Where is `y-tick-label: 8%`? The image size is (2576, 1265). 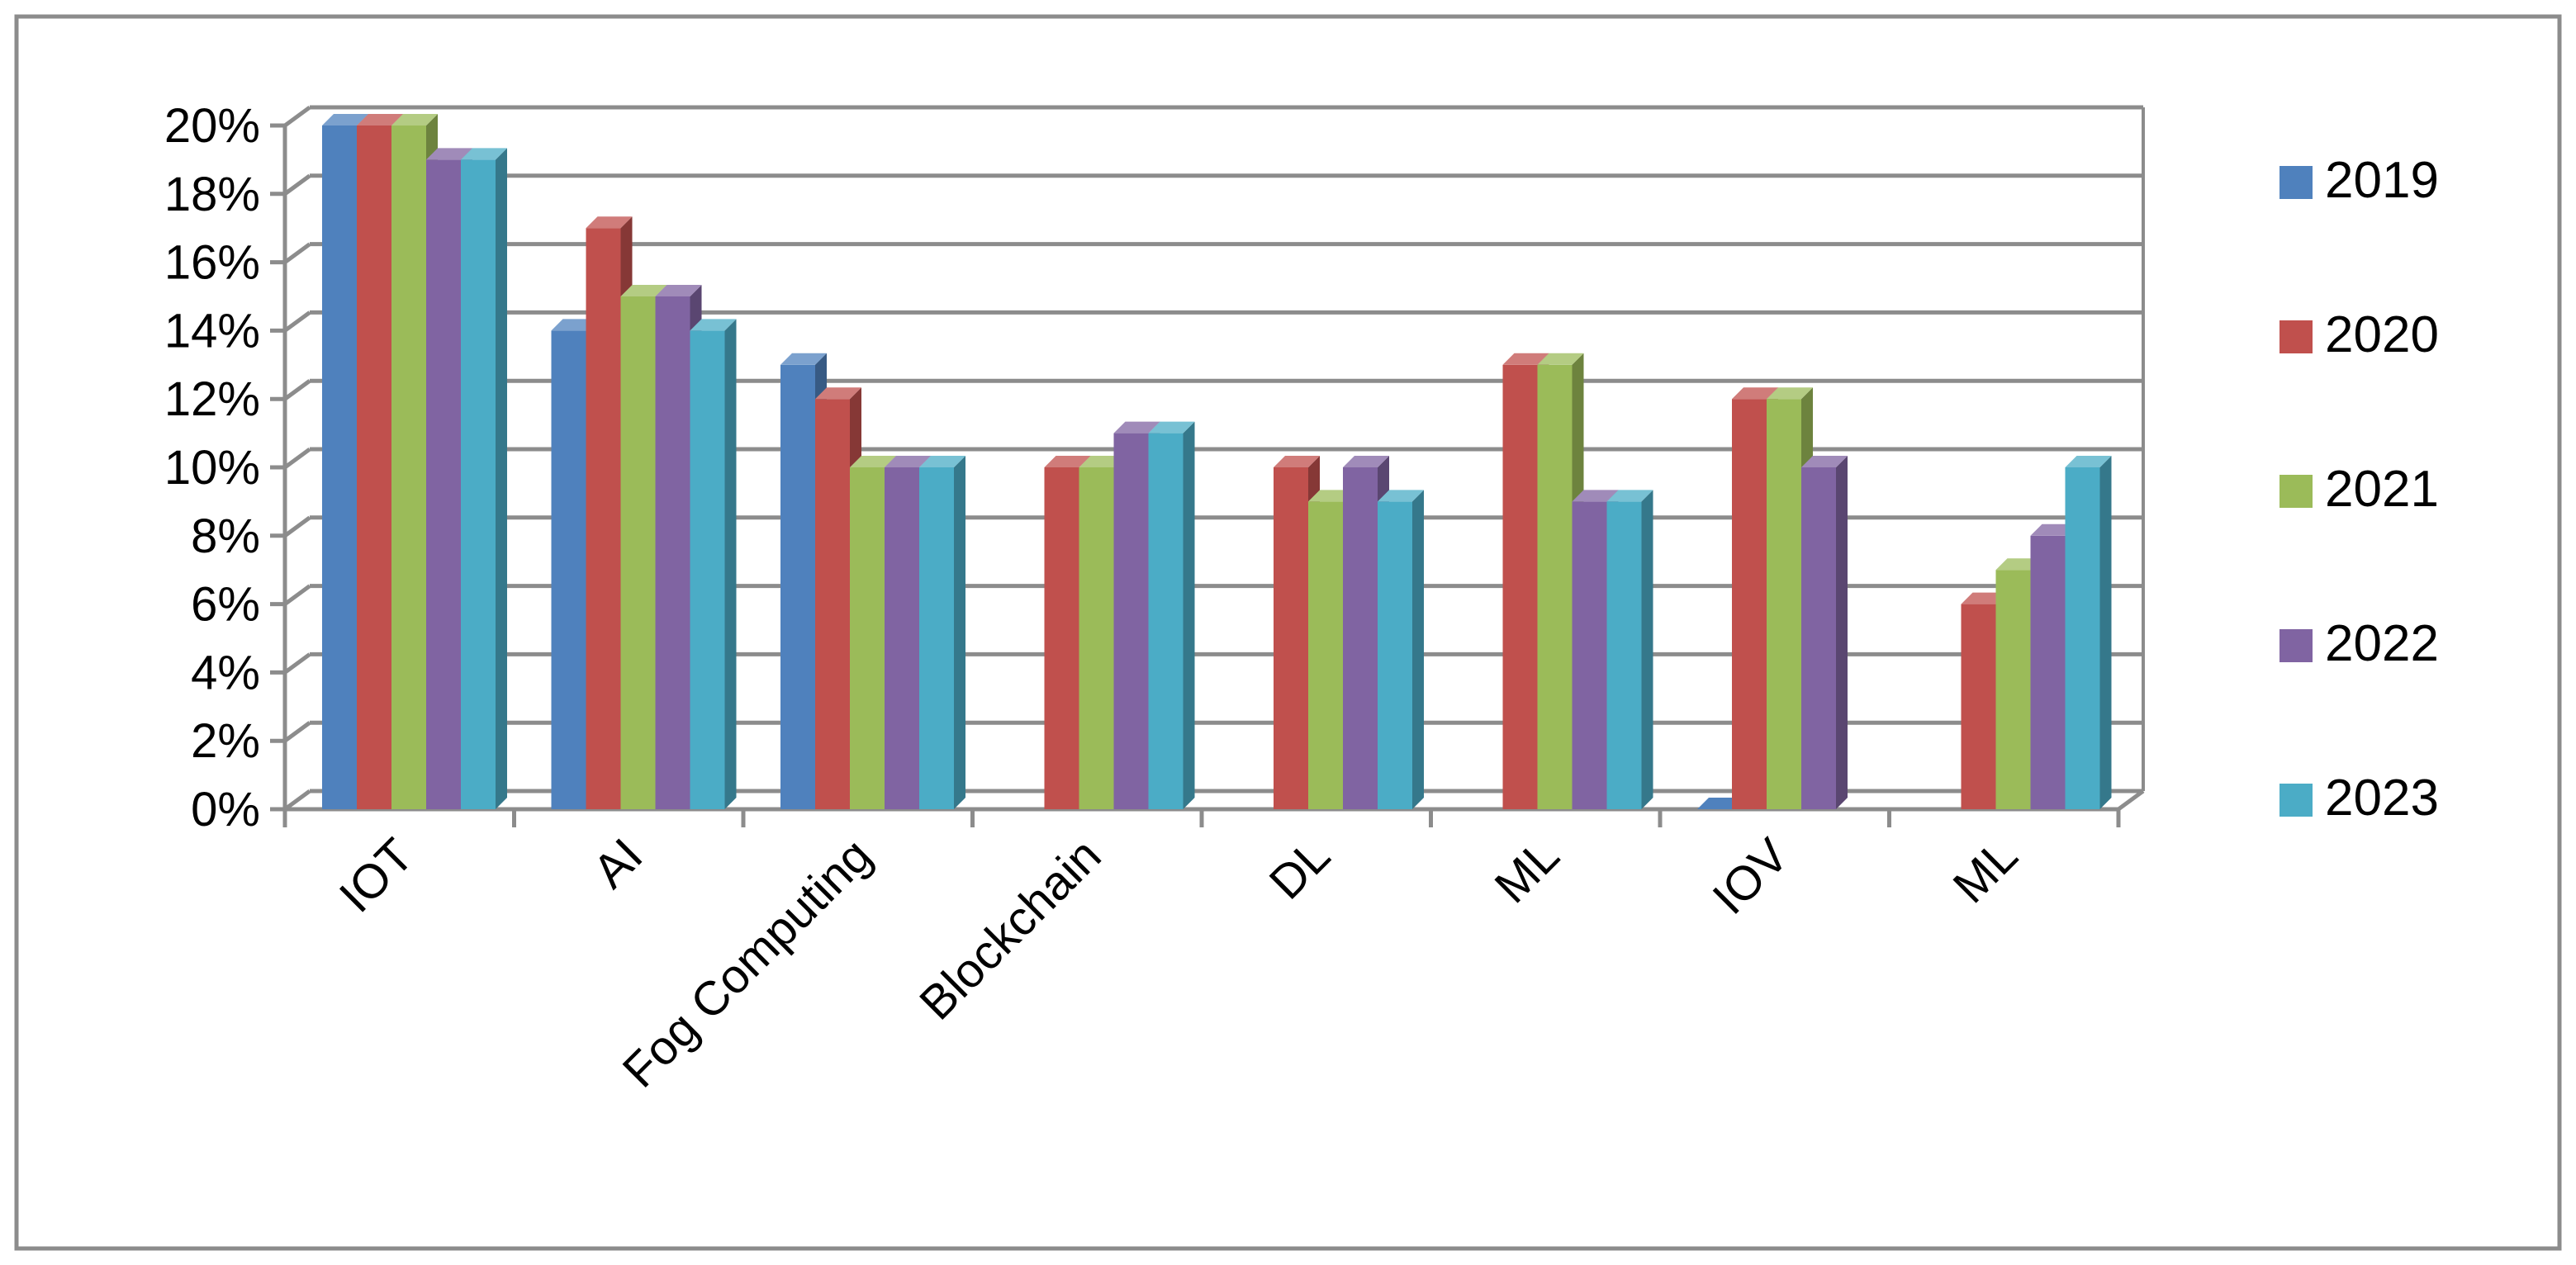
y-tick-label: 8% is located at coordinates (225, 536).